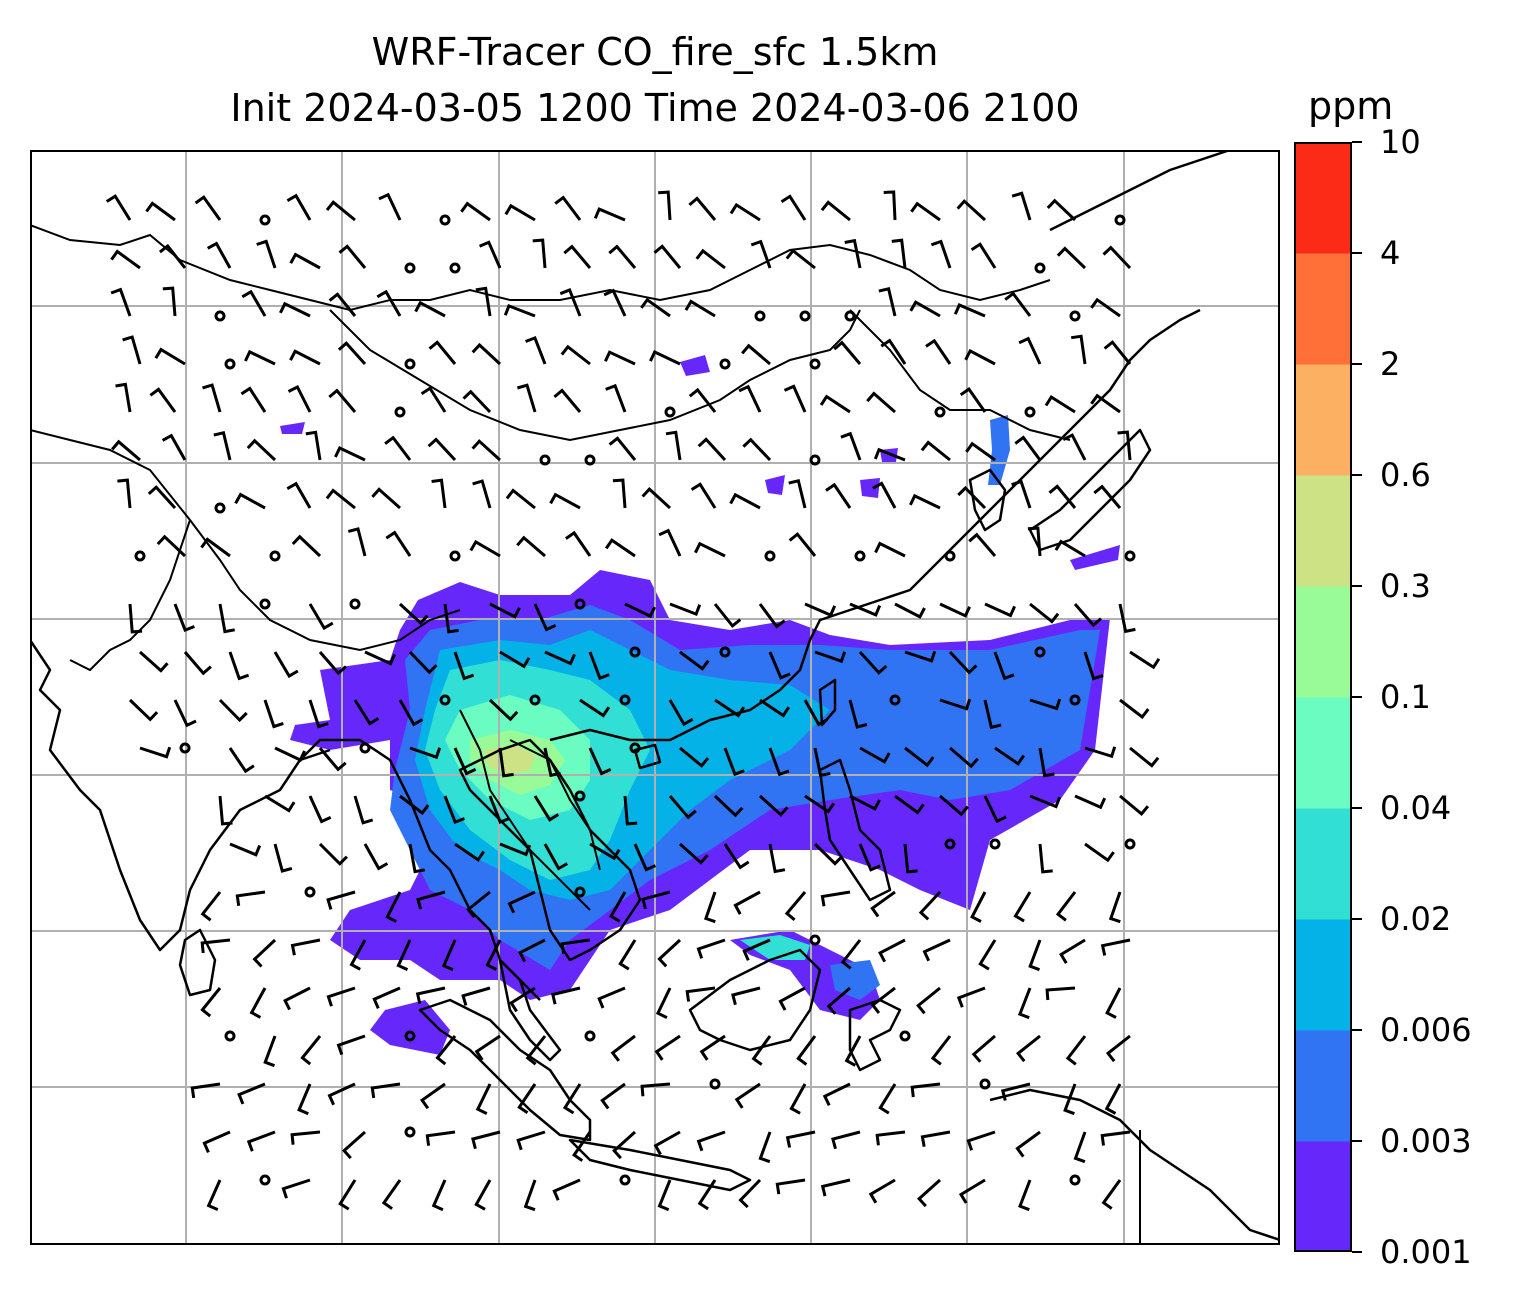 The image size is (1528, 1306). What do you see at coordinates (875, 1035) in the screenshot?
I see `coast-sulawesi` at bounding box center [875, 1035].